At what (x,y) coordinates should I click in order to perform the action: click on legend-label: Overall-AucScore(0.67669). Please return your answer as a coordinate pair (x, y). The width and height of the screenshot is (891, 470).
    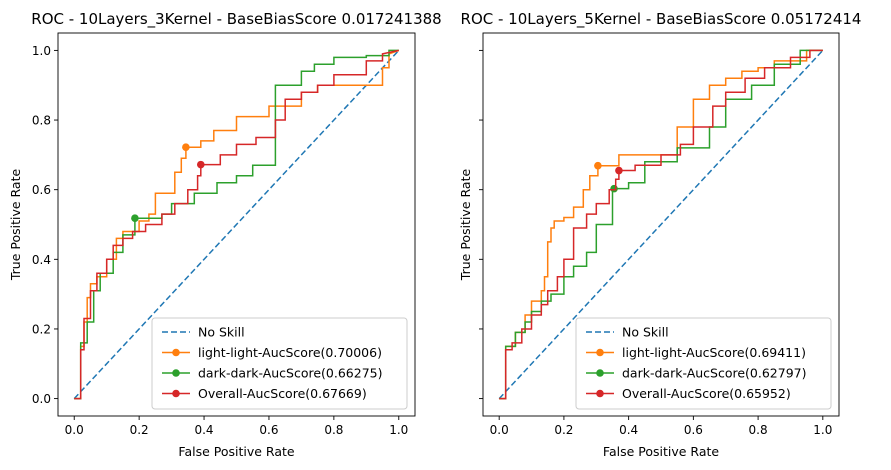
    Looking at the image, I should click on (282, 393).